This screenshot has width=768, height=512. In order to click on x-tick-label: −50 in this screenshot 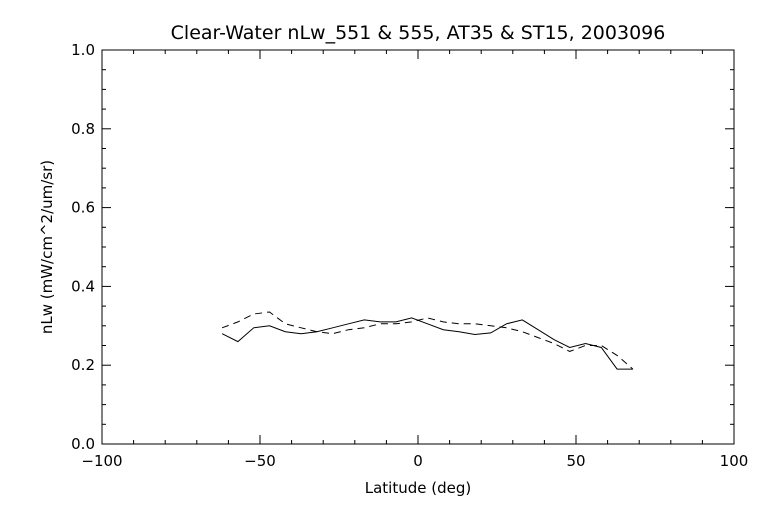, I will do `click(260, 461)`.